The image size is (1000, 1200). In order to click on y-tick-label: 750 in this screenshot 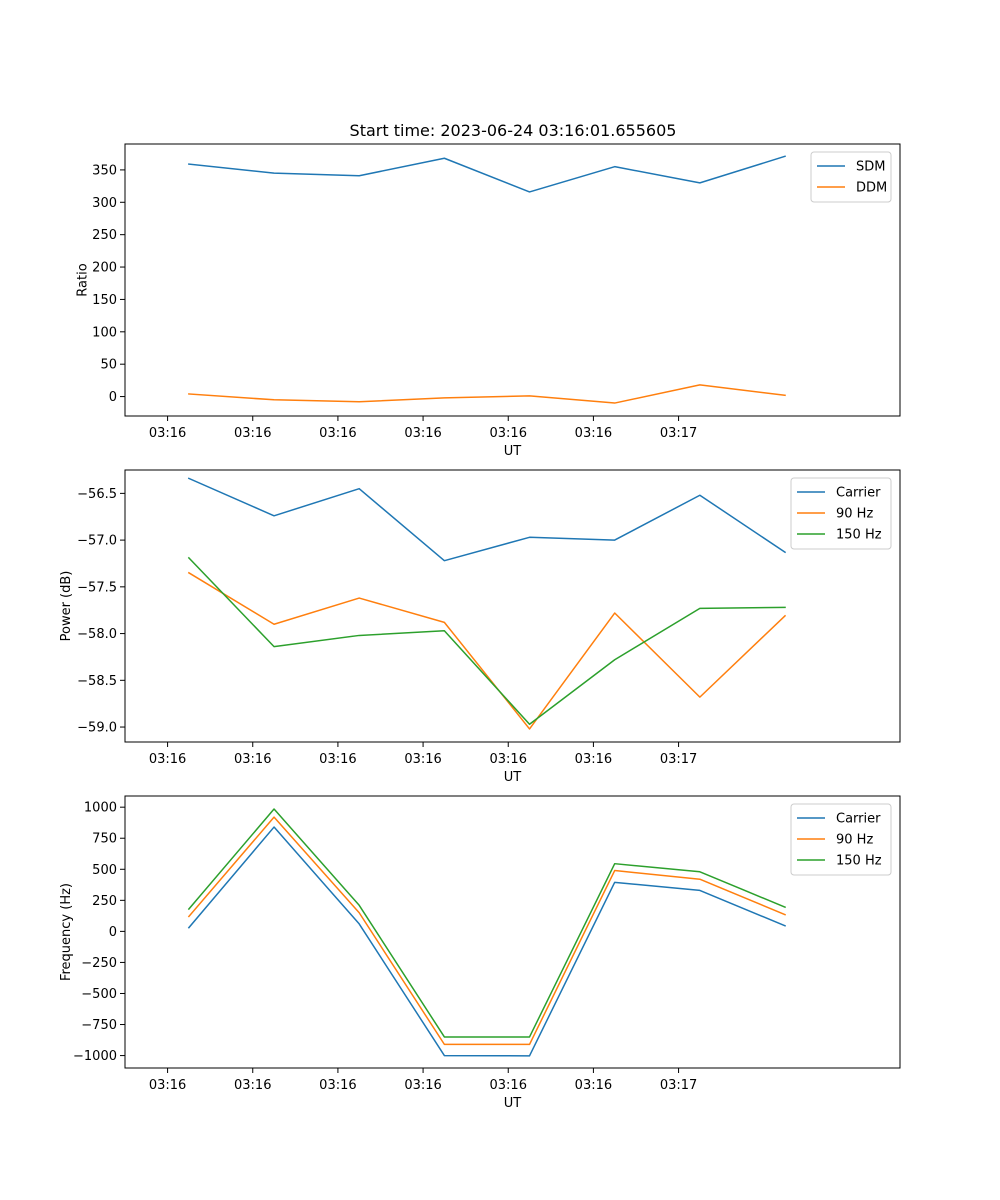, I will do `click(104, 839)`.